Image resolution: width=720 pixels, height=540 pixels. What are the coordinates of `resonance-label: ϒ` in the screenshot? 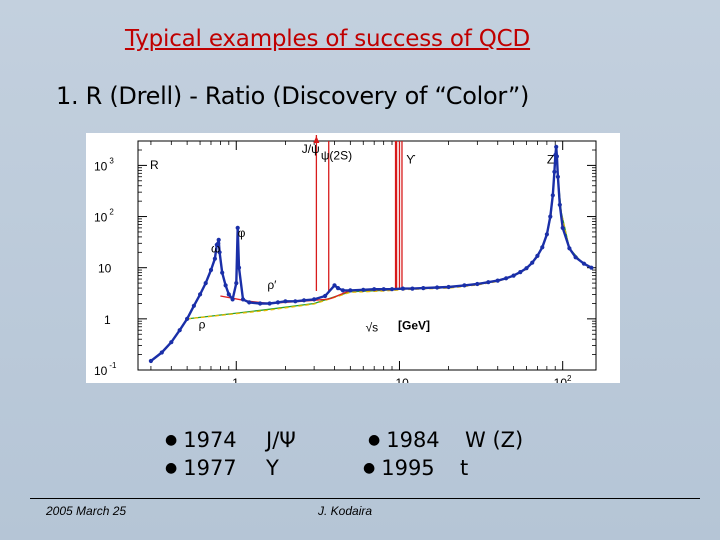 It's located at (411, 159).